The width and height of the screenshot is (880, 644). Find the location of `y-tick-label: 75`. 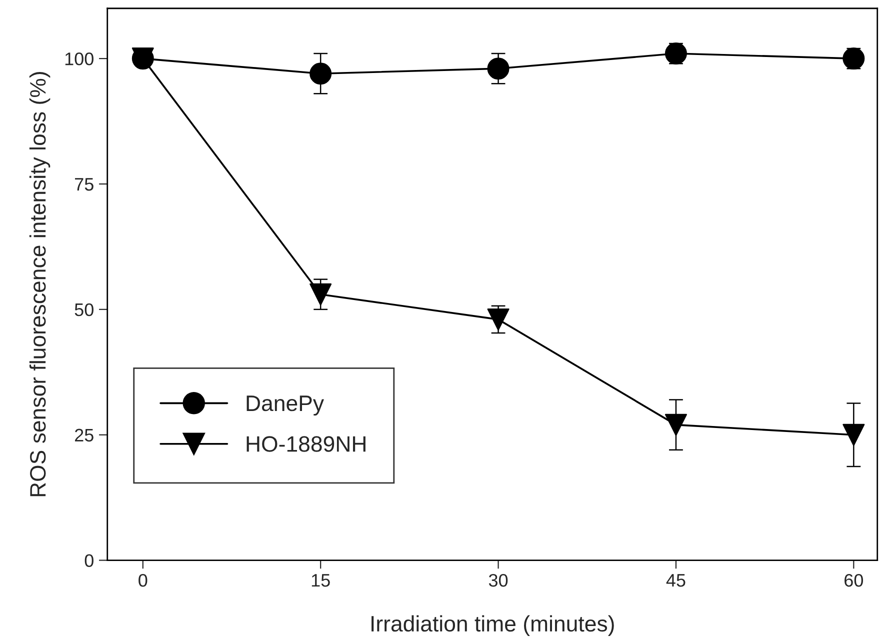

y-tick-label: 75 is located at coordinates (84, 184).